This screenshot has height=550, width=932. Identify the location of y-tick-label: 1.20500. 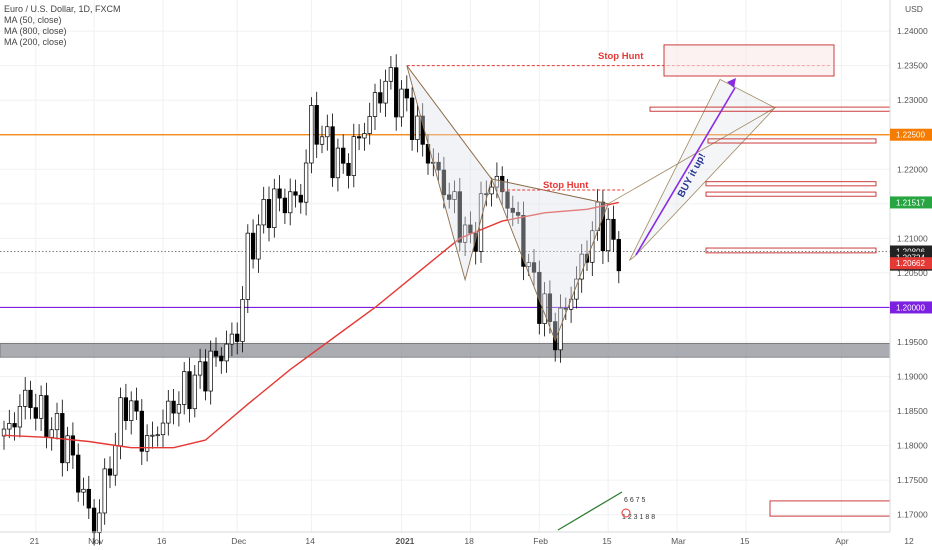
(912, 273).